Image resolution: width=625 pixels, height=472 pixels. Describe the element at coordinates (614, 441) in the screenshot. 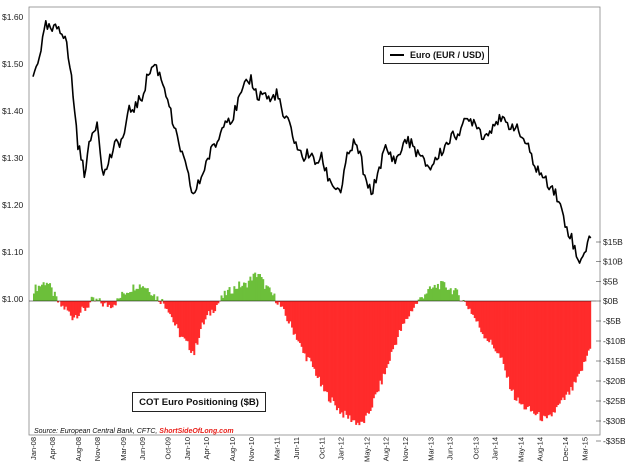

I see `right-tick-label: -$35B` at that location.